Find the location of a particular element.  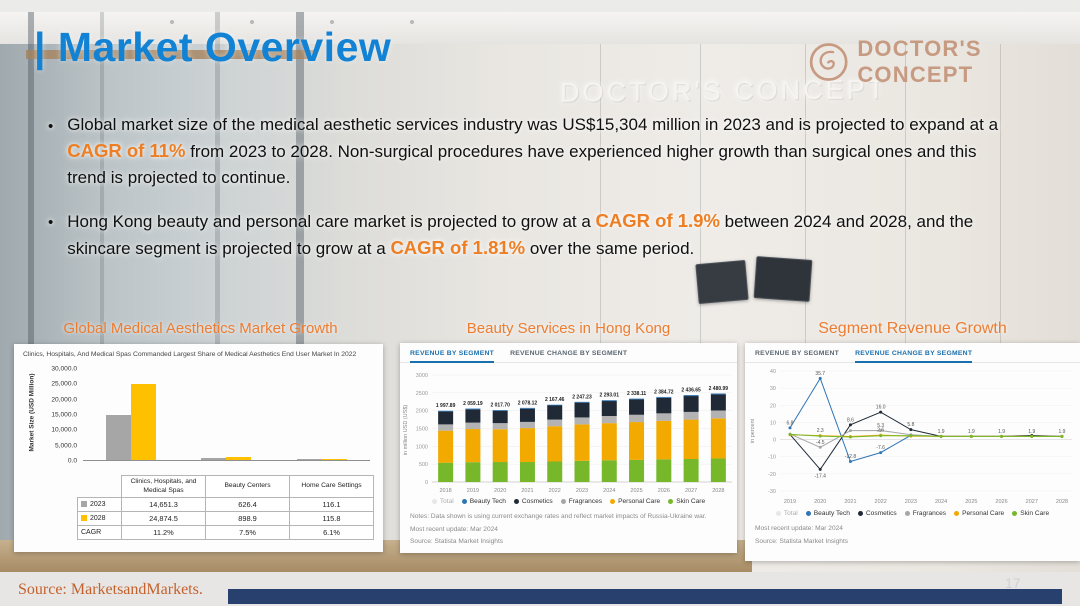

top-strip is located at coordinates (540, 6).